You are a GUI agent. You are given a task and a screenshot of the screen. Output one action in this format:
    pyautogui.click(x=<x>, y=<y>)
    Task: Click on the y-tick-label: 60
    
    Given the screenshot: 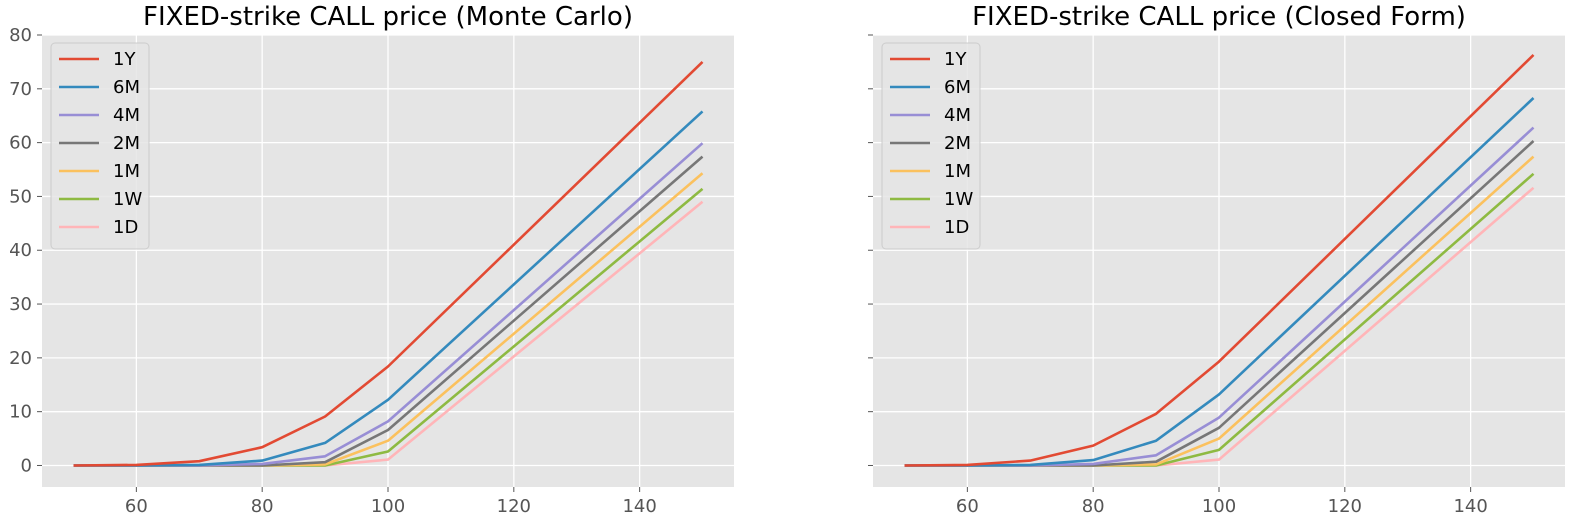 What is the action you would take?
    pyautogui.click(x=20, y=143)
    